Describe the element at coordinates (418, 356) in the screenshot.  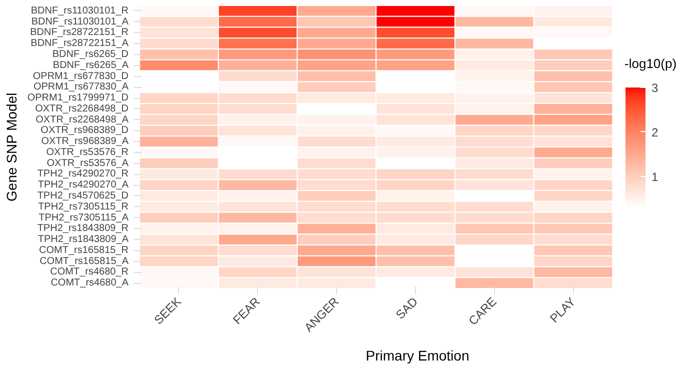
I see `x-axis-title: Primary Emotion` at that location.